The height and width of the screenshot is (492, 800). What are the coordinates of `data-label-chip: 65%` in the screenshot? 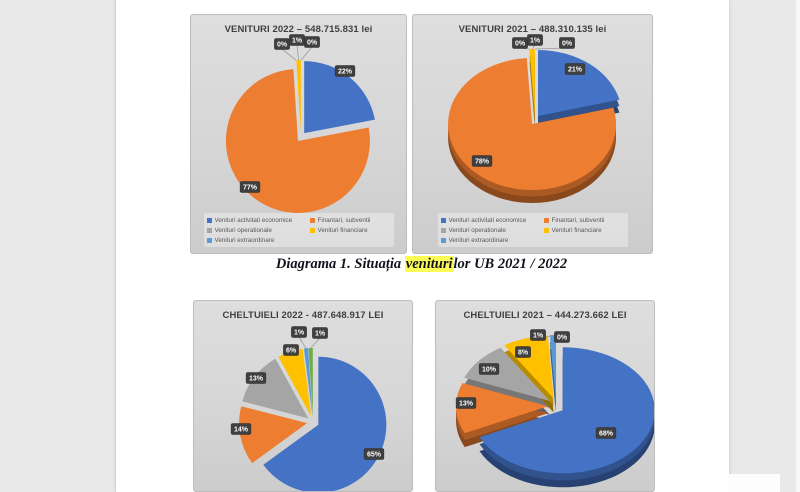 It's located at (374, 454).